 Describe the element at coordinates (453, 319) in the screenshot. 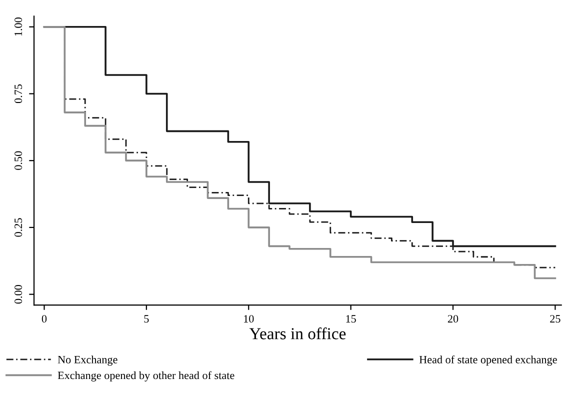

I see `x-tick-label: 20` at that location.